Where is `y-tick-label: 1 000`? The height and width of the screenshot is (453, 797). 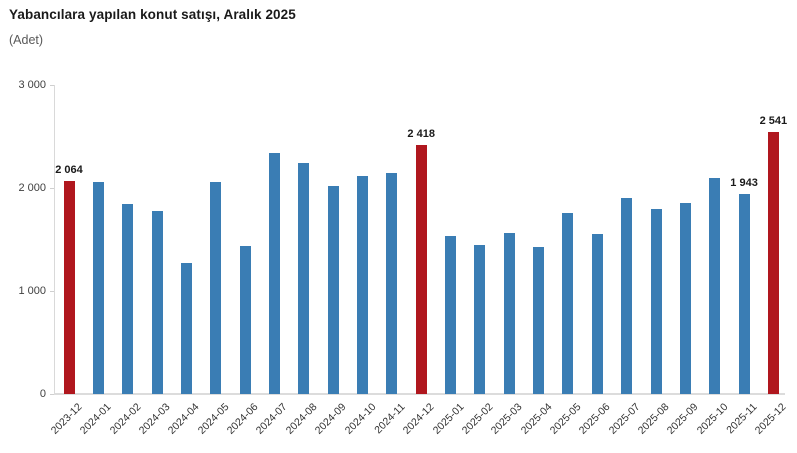
y-tick-label: 1 000 is located at coordinates (32, 291).